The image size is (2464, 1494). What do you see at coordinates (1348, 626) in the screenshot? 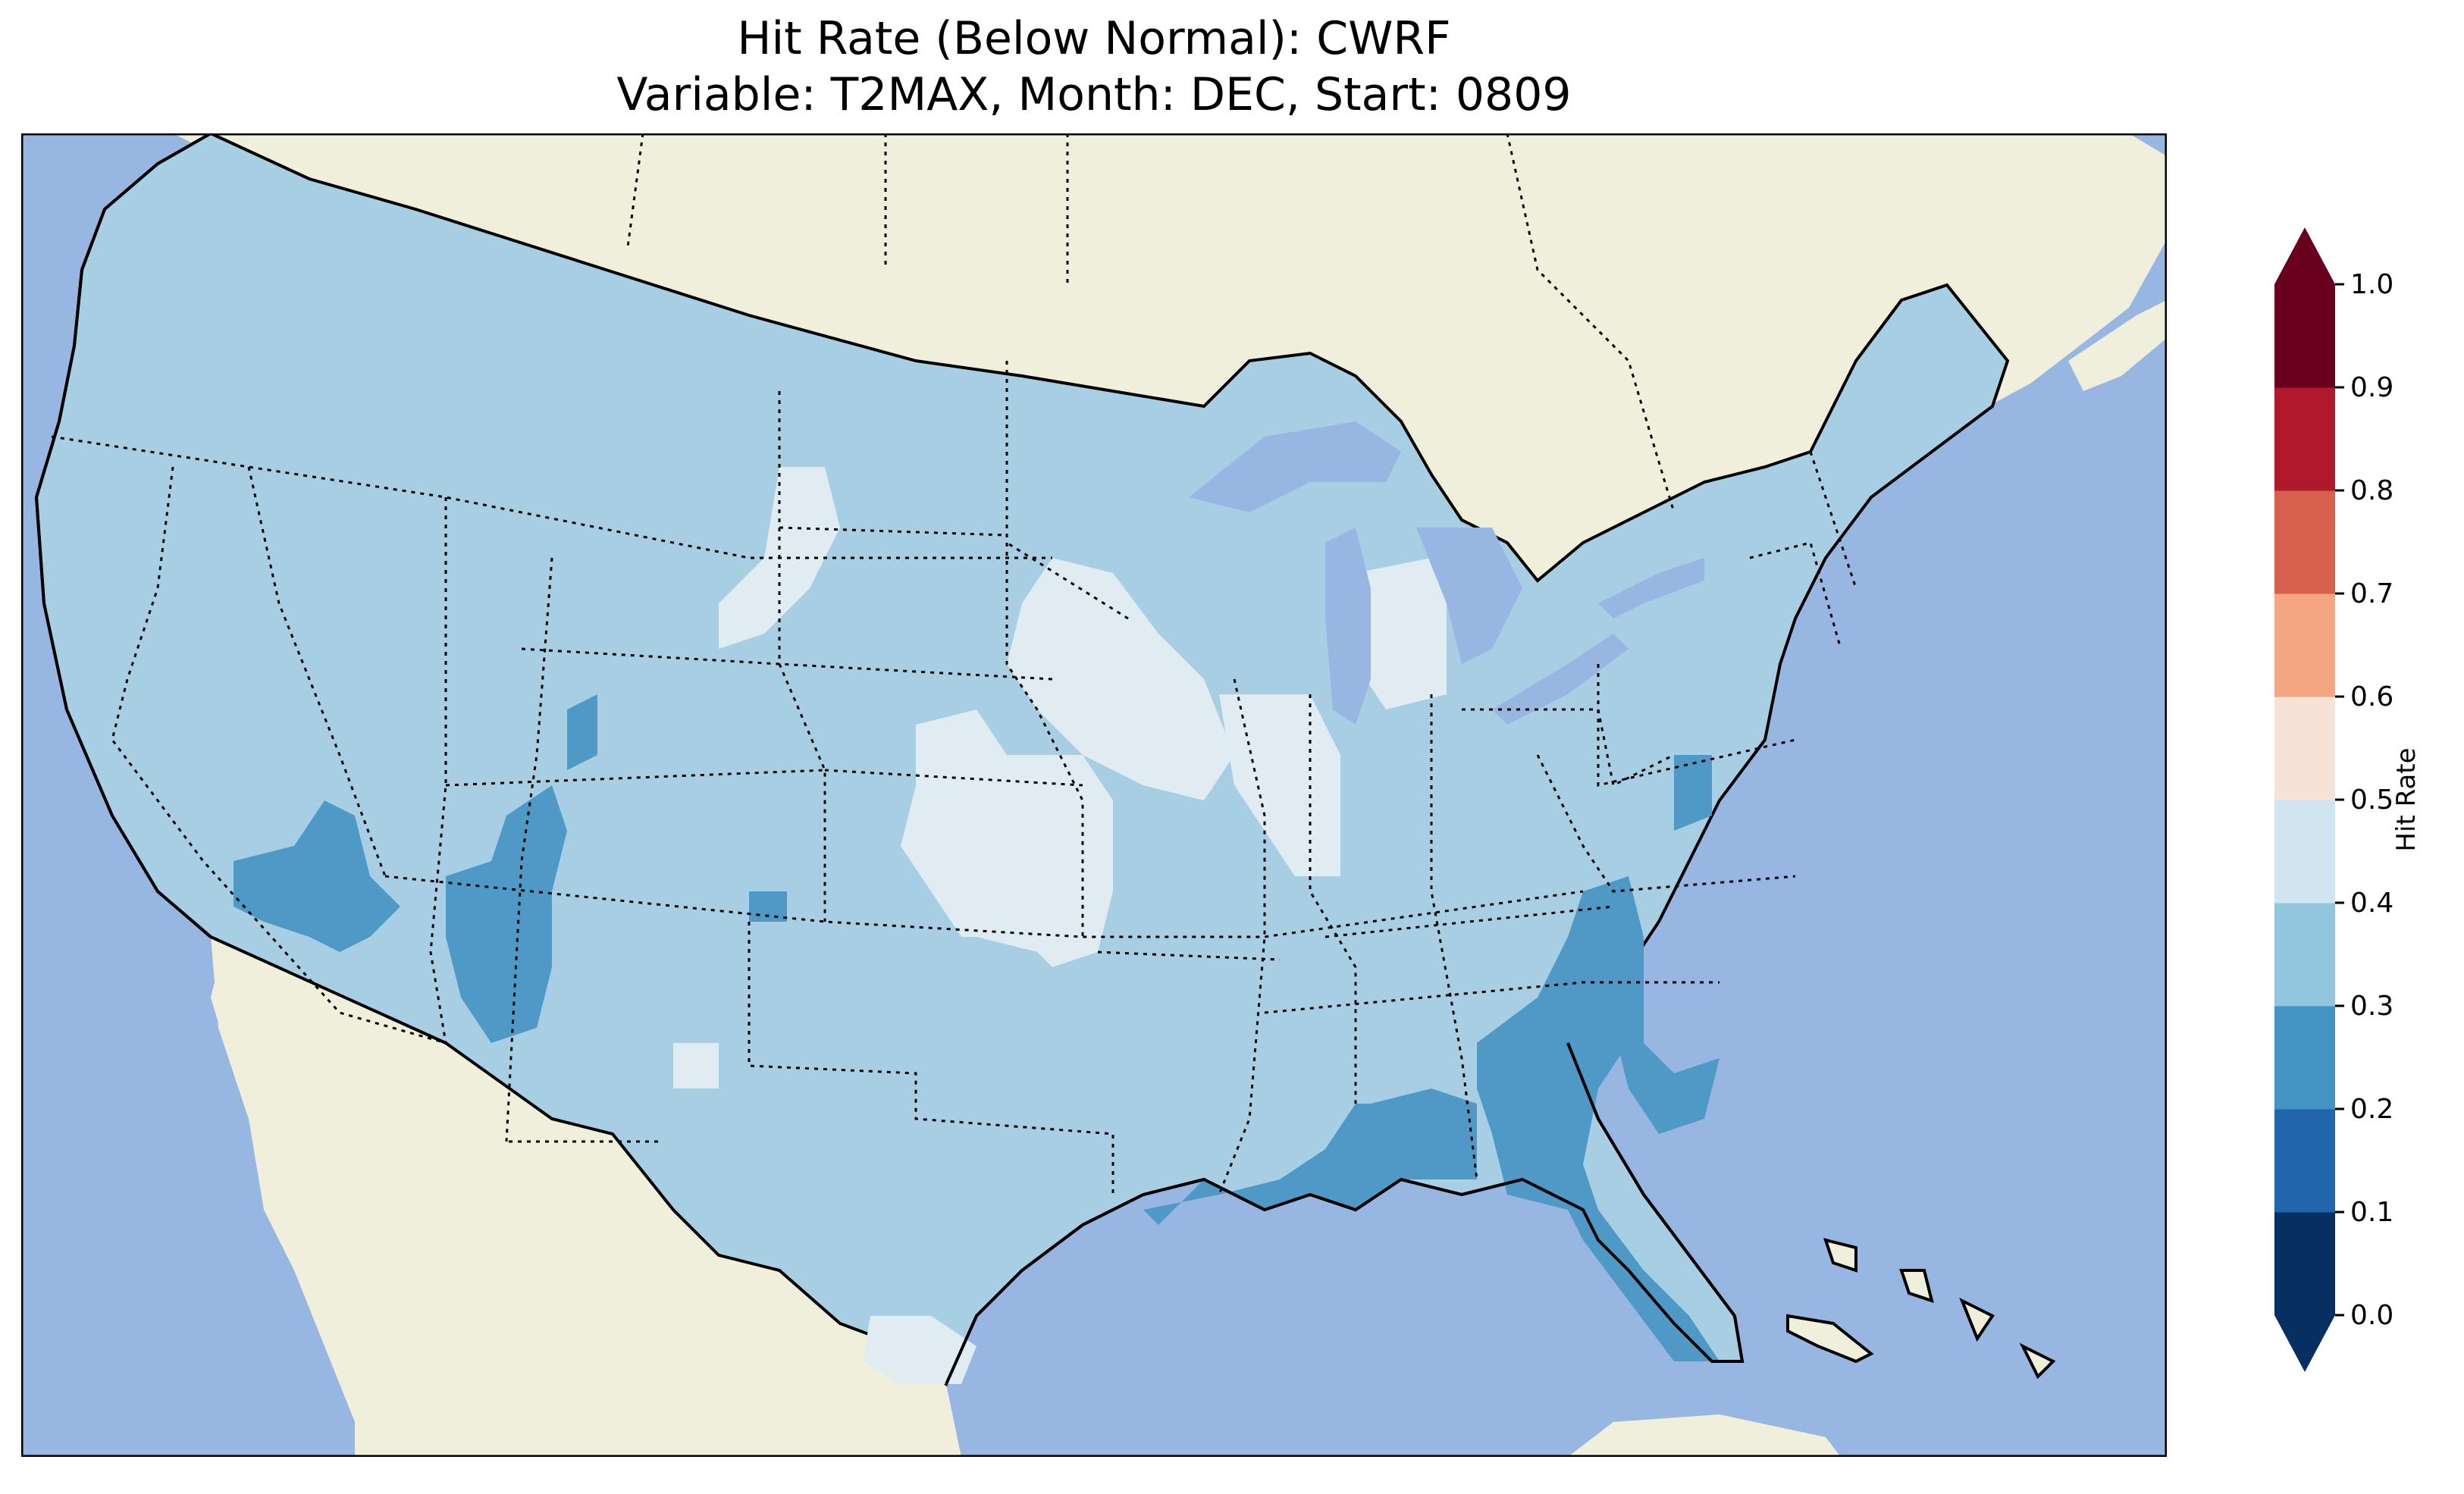
I see `lake-michigan` at bounding box center [1348, 626].